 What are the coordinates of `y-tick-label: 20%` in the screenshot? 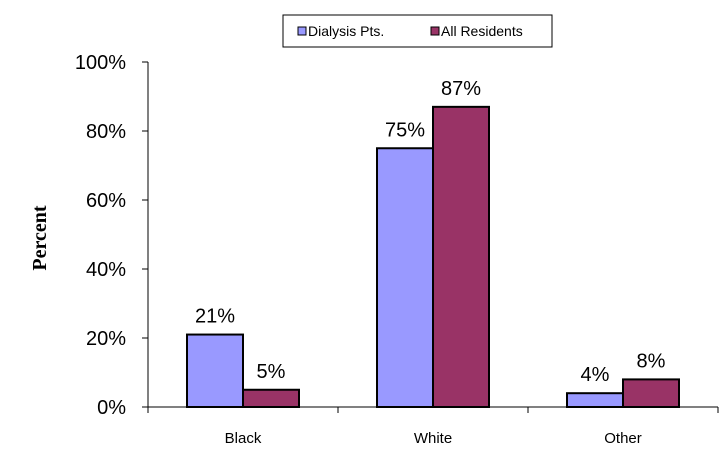 It's located at (106, 339).